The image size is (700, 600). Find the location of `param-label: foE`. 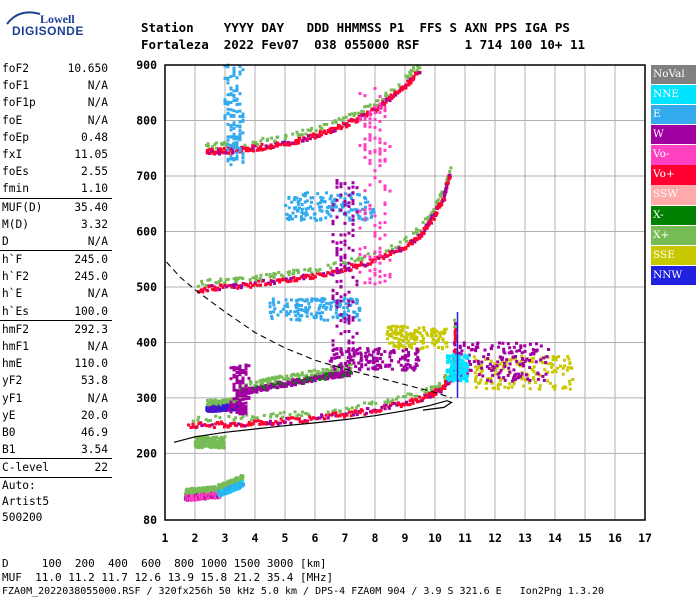

param-label: foE is located at coordinates (12, 120).